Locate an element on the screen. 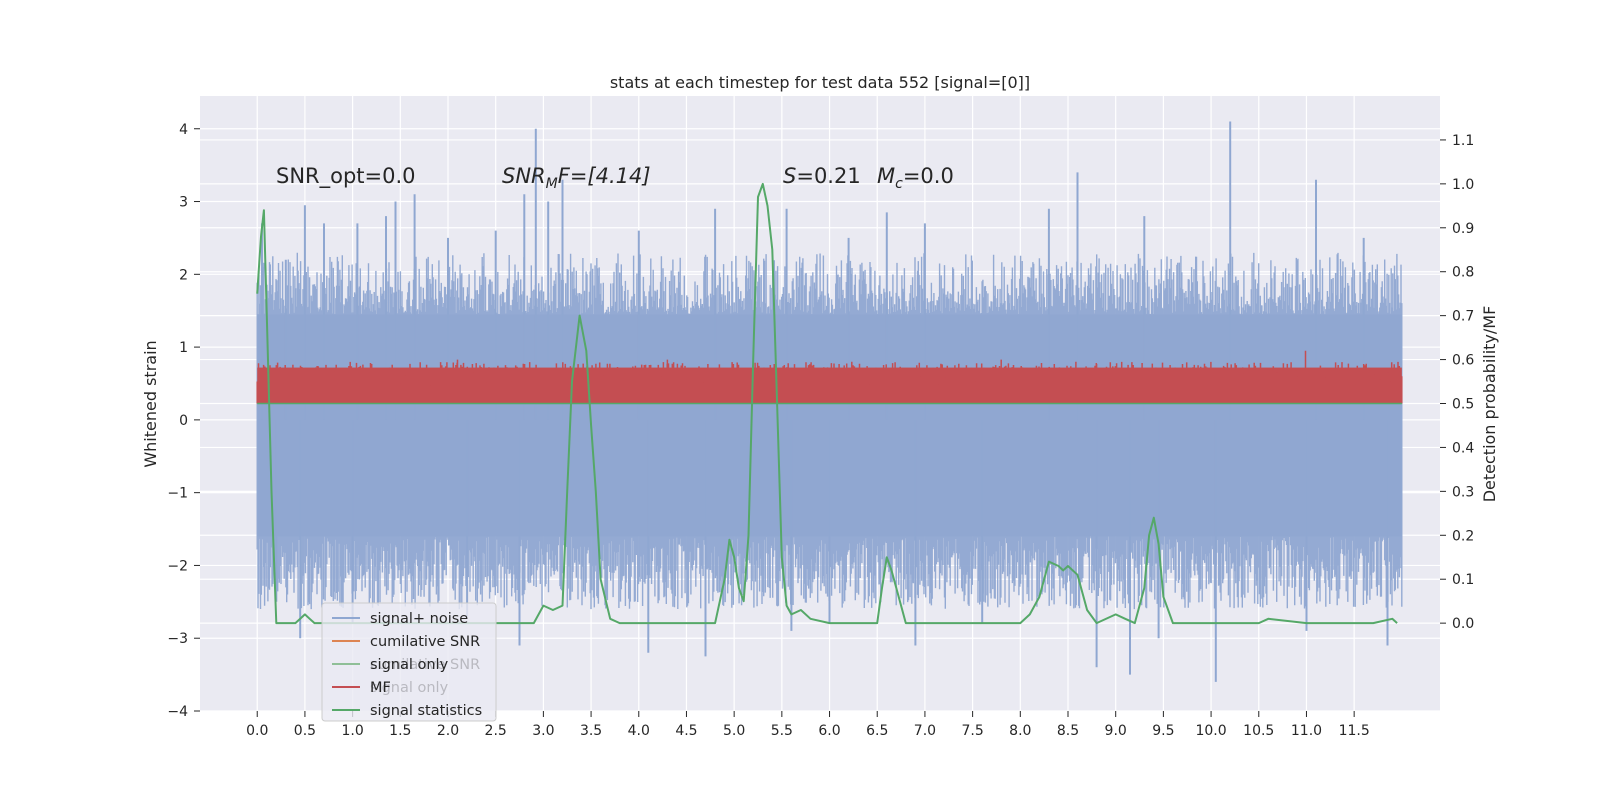  right-y-tick-label: 0.6 is located at coordinates (1463, 361).